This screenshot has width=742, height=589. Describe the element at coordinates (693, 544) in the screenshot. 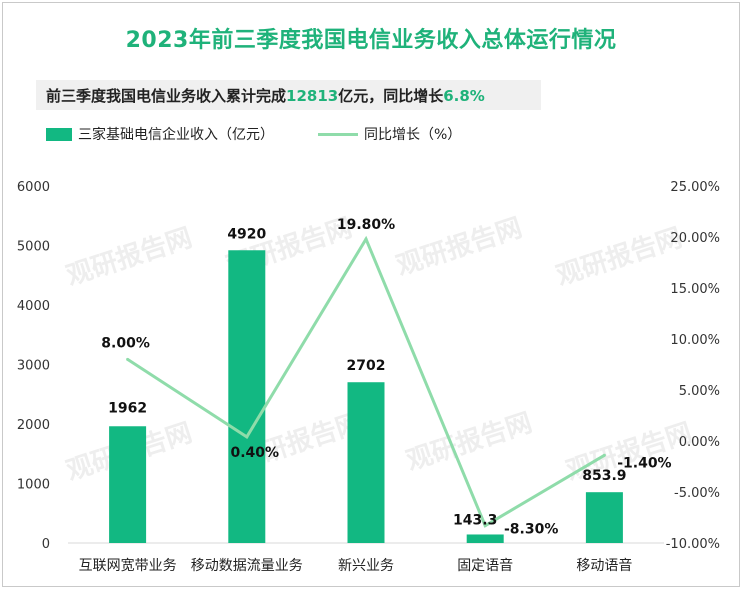

I see `y-right-tick-0: -10.00%` at that location.